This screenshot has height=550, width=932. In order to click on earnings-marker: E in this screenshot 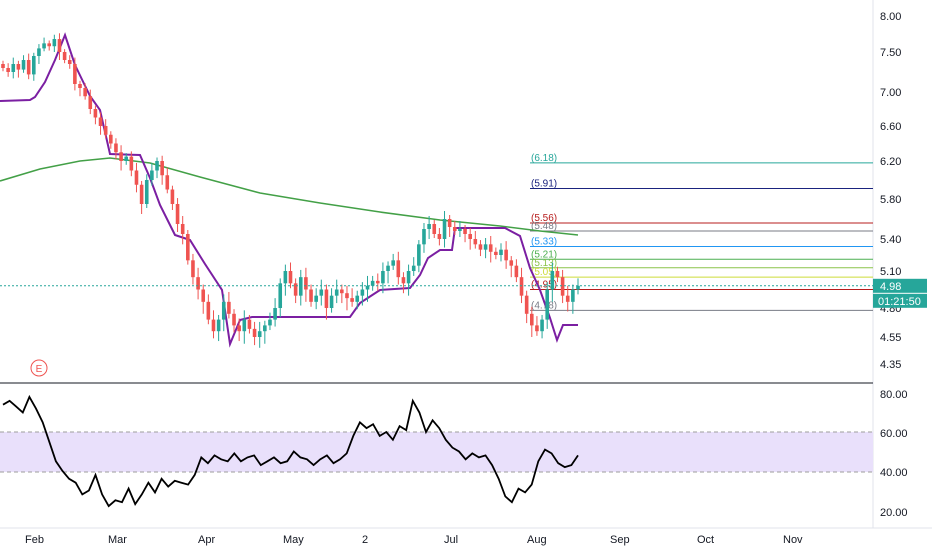, I will do `click(39, 368)`.